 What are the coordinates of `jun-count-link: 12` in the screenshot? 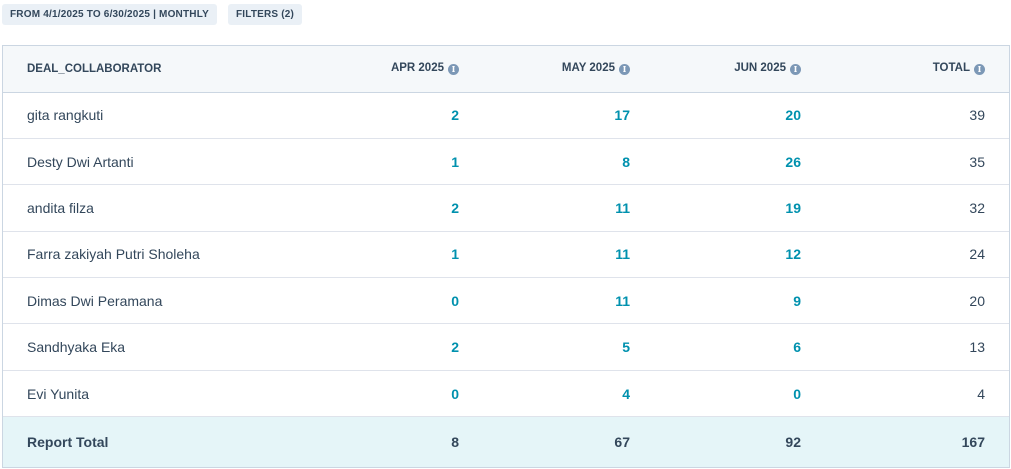 It's located at (739, 255).